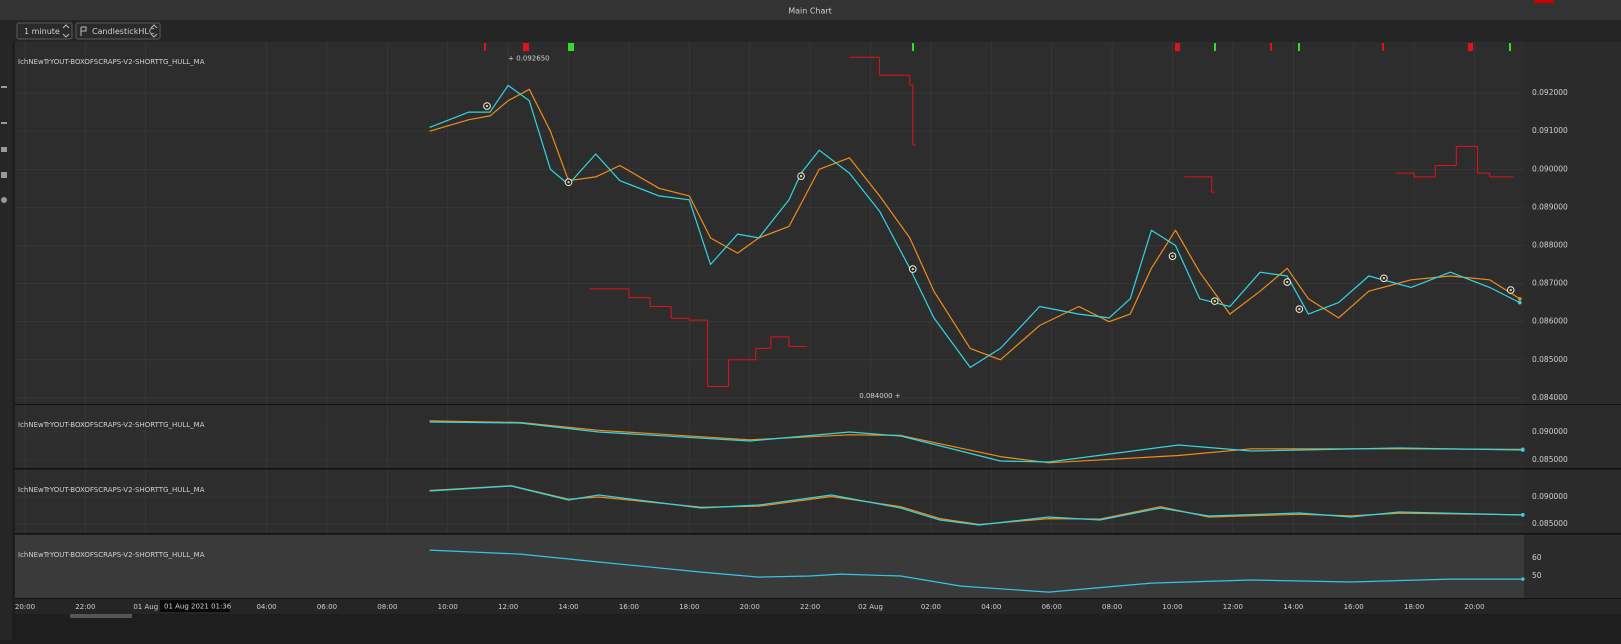  Describe the element at coordinates (4, 144) in the screenshot. I see `side-tools` at that location.